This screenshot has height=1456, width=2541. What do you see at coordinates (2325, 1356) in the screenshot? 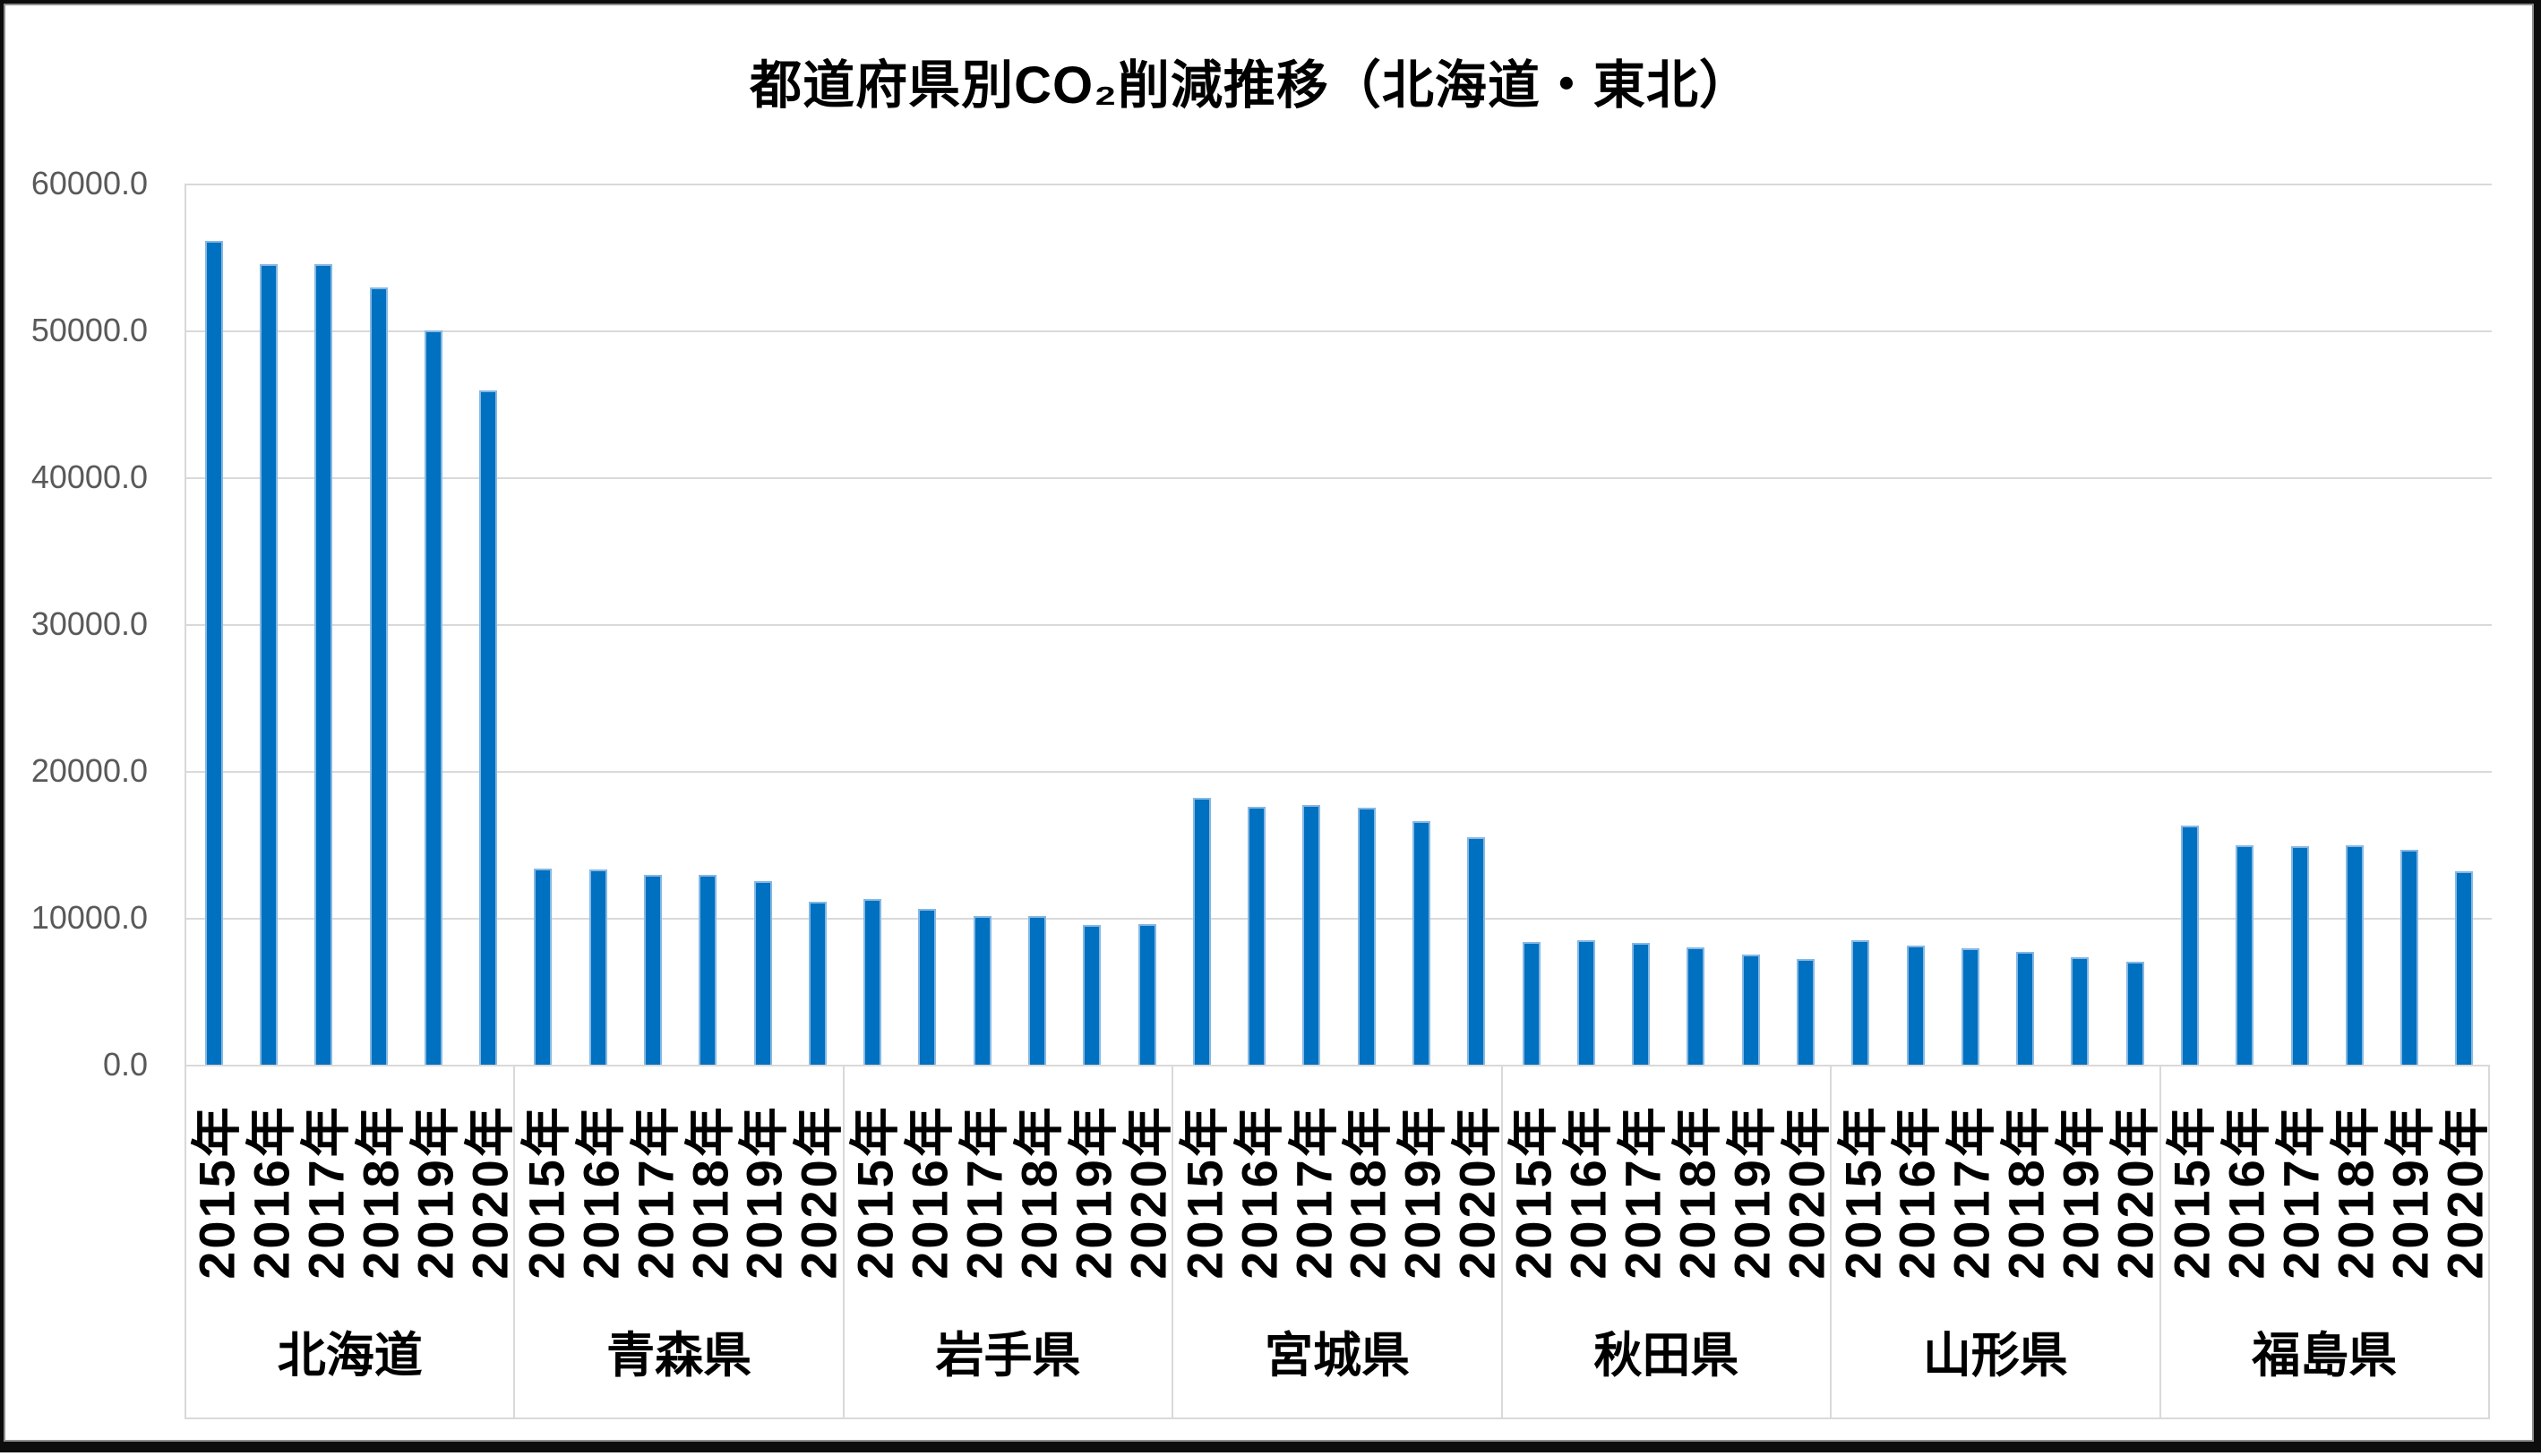
I see `category-label: 福島県` at bounding box center [2325, 1356].